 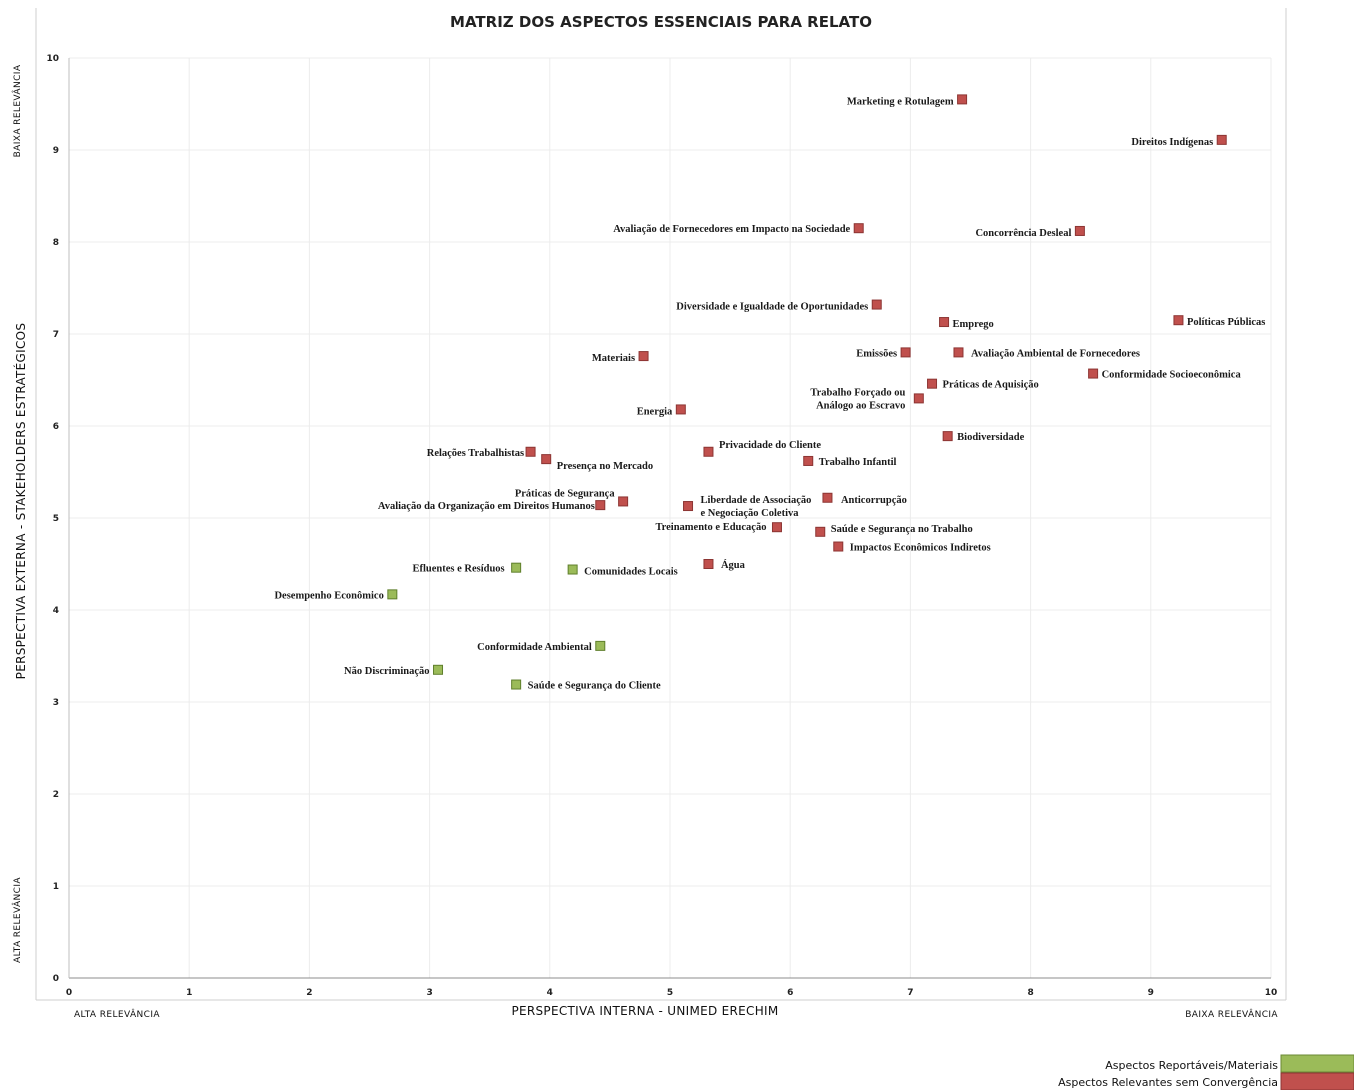 What do you see at coordinates (429, 993) in the screenshot?
I see `x-tick-label: 3` at bounding box center [429, 993].